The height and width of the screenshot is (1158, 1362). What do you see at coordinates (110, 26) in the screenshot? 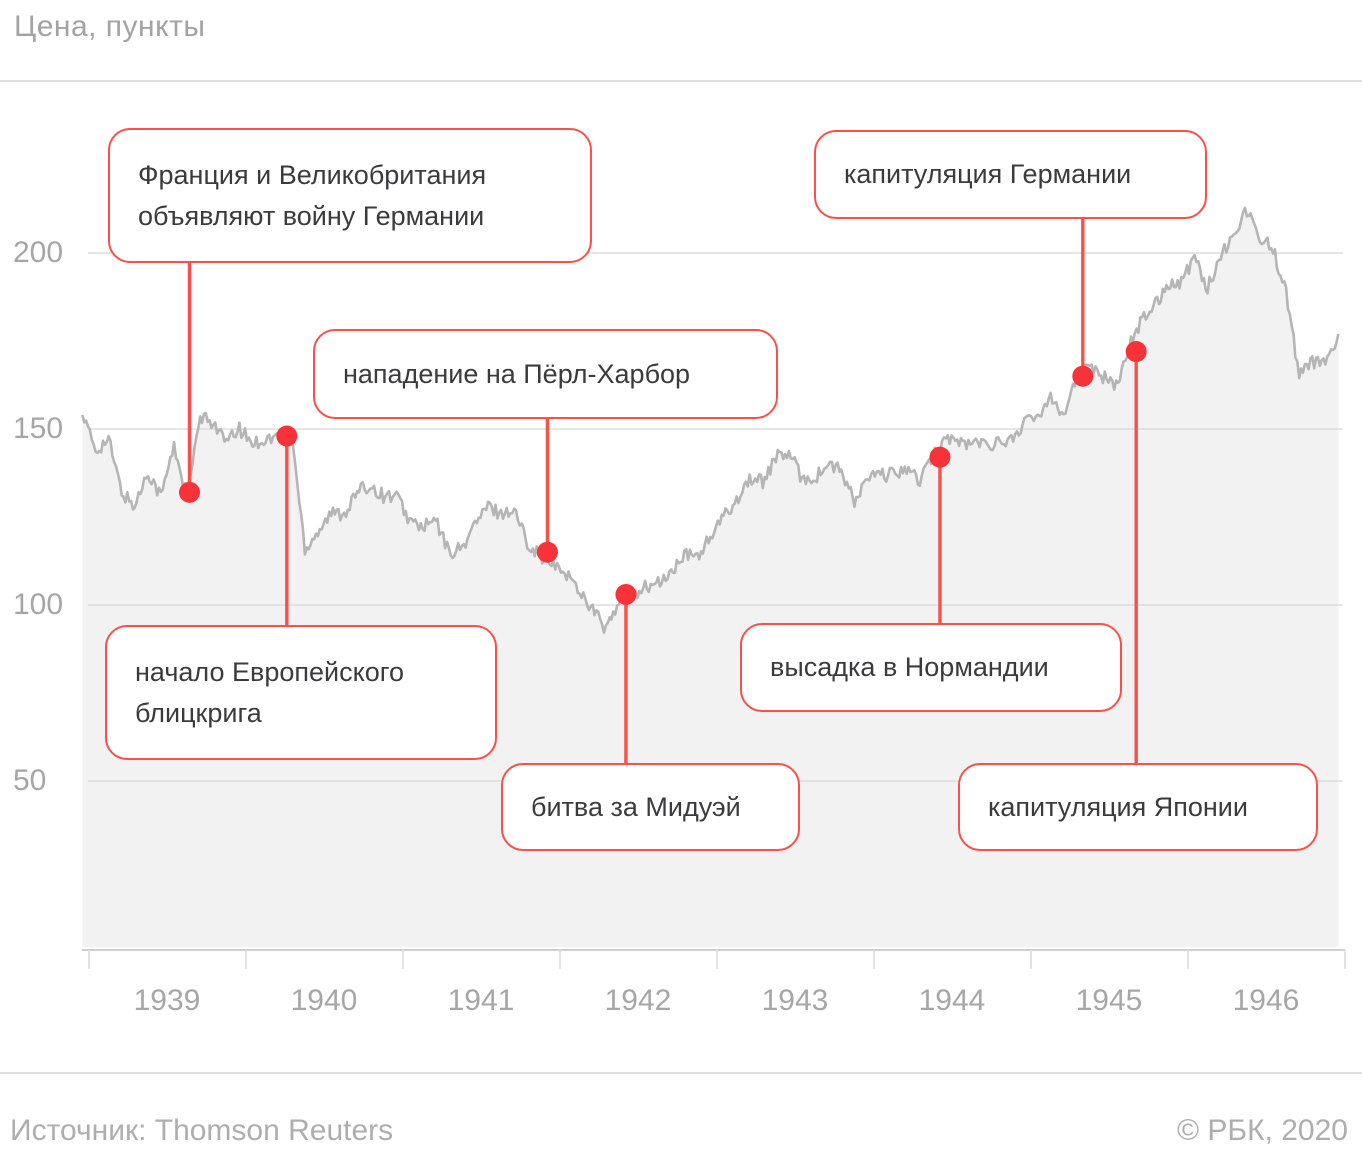
I see `page-title: Цена, пункты` at bounding box center [110, 26].